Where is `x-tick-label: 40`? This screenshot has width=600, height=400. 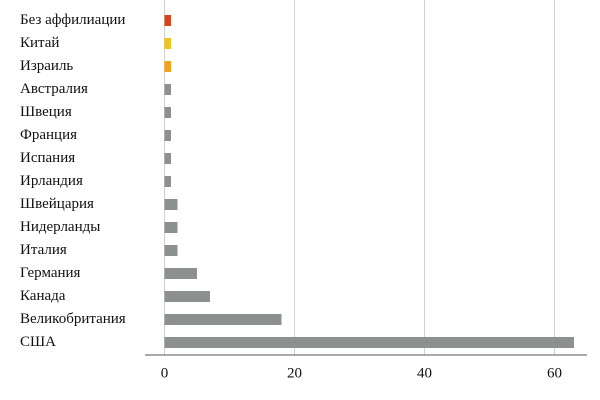 x-tick-label: 40 is located at coordinates (424, 373).